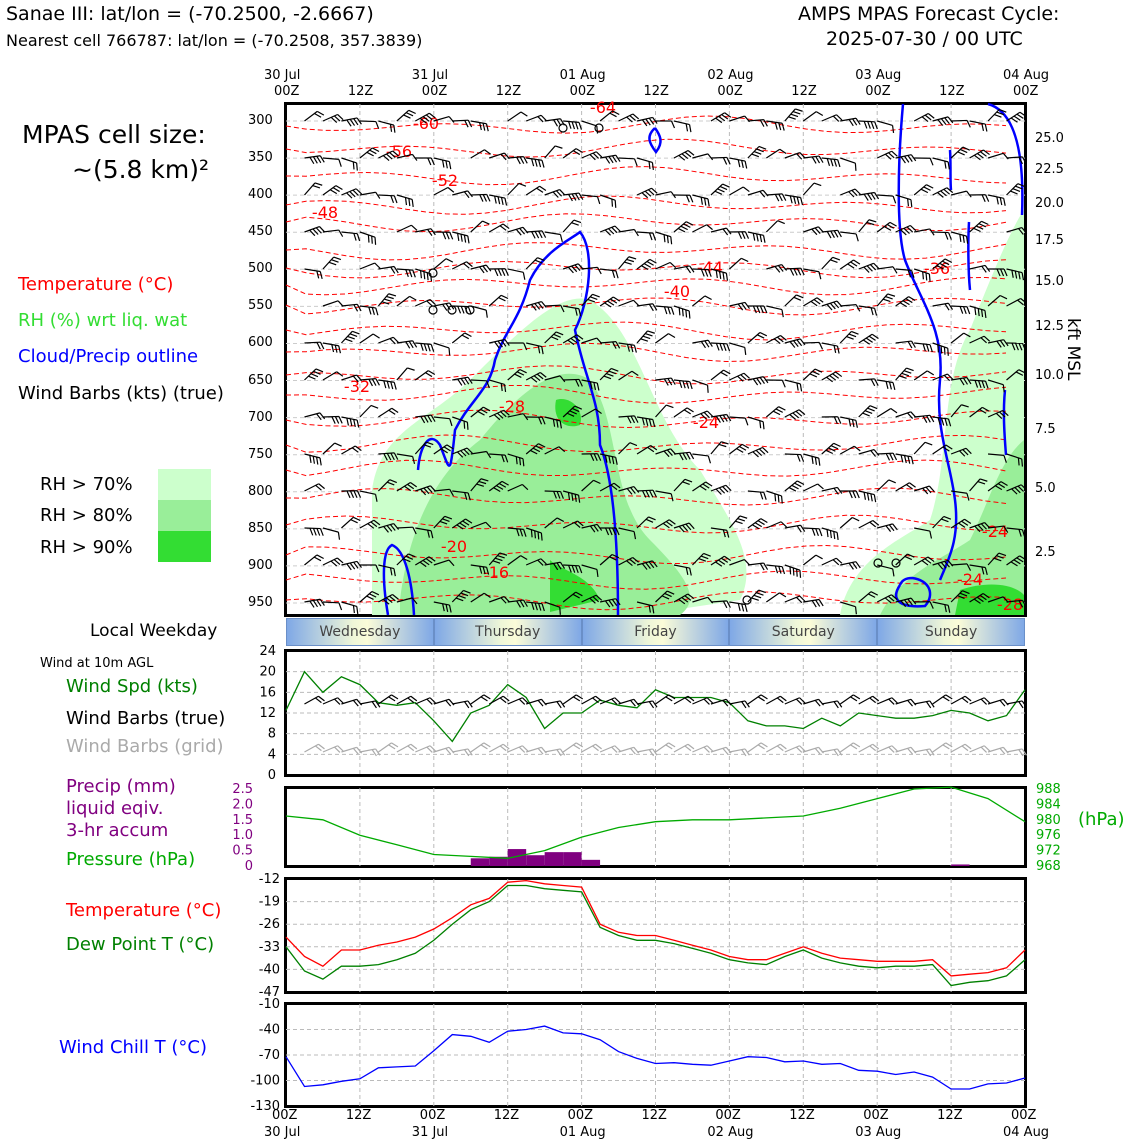 The width and height of the screenshot is (1140, 1140). I want to click on grid-wind-barb, so click(757, 747).